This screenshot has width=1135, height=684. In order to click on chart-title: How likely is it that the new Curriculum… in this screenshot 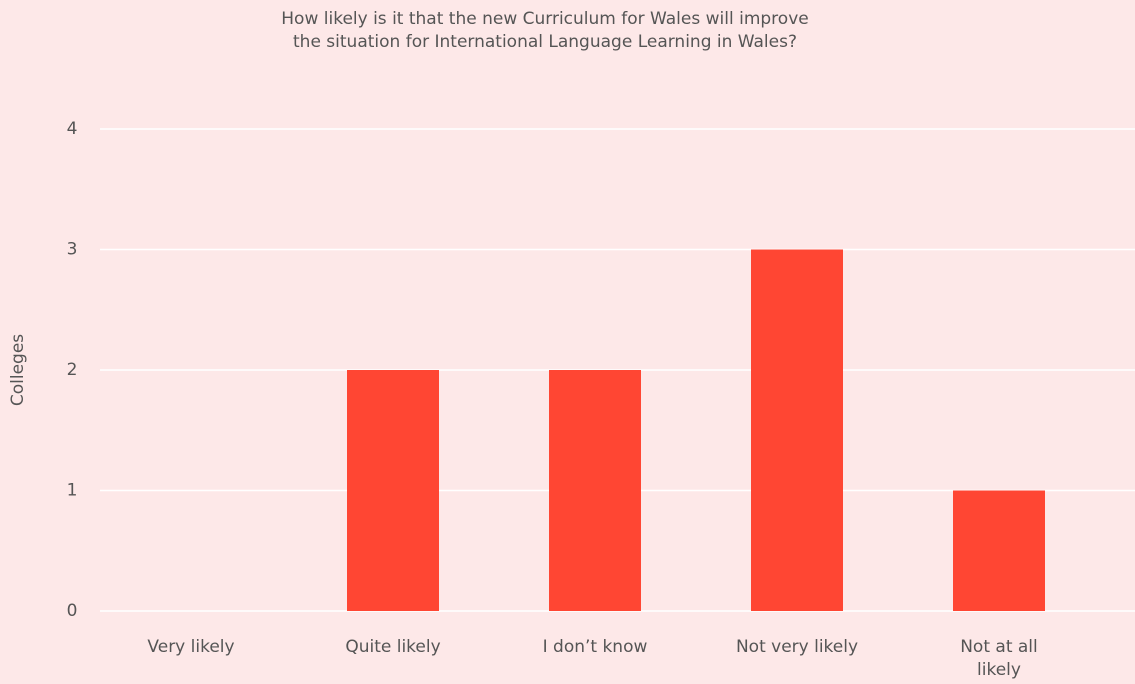, I will do `click(545, 30)`.